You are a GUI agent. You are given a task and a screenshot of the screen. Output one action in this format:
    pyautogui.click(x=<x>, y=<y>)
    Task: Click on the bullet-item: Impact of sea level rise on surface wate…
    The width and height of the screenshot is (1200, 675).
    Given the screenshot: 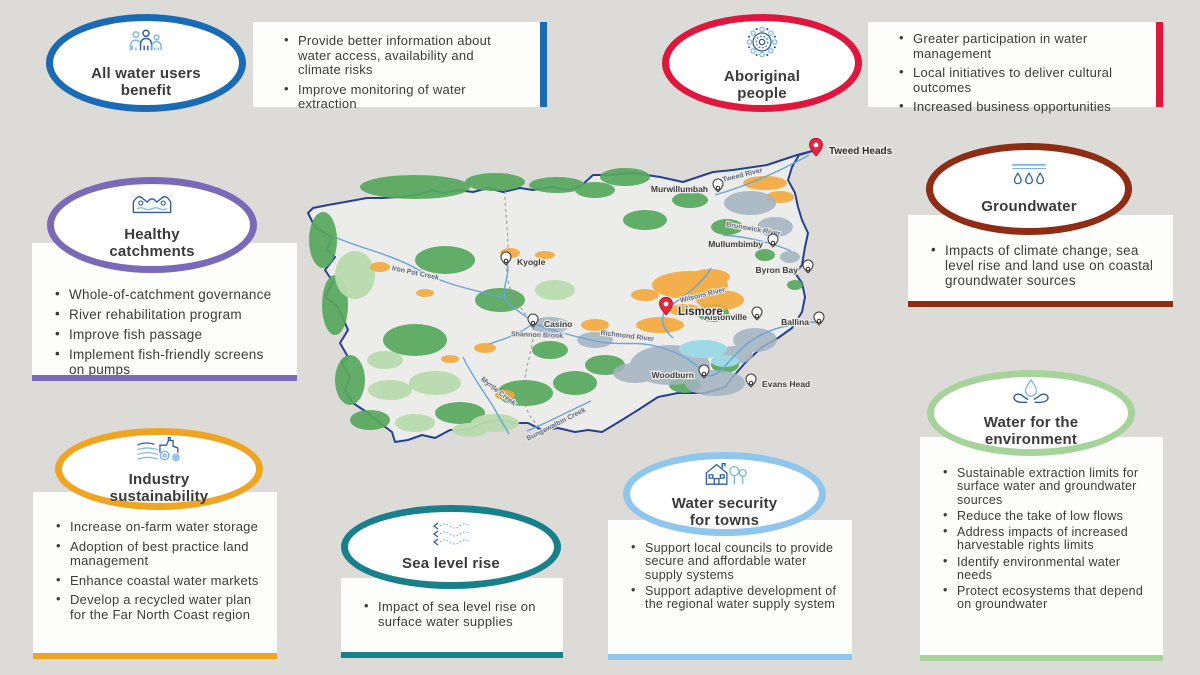 What is the action you would take?
    pyautogui.click(x=455, y=614)
    